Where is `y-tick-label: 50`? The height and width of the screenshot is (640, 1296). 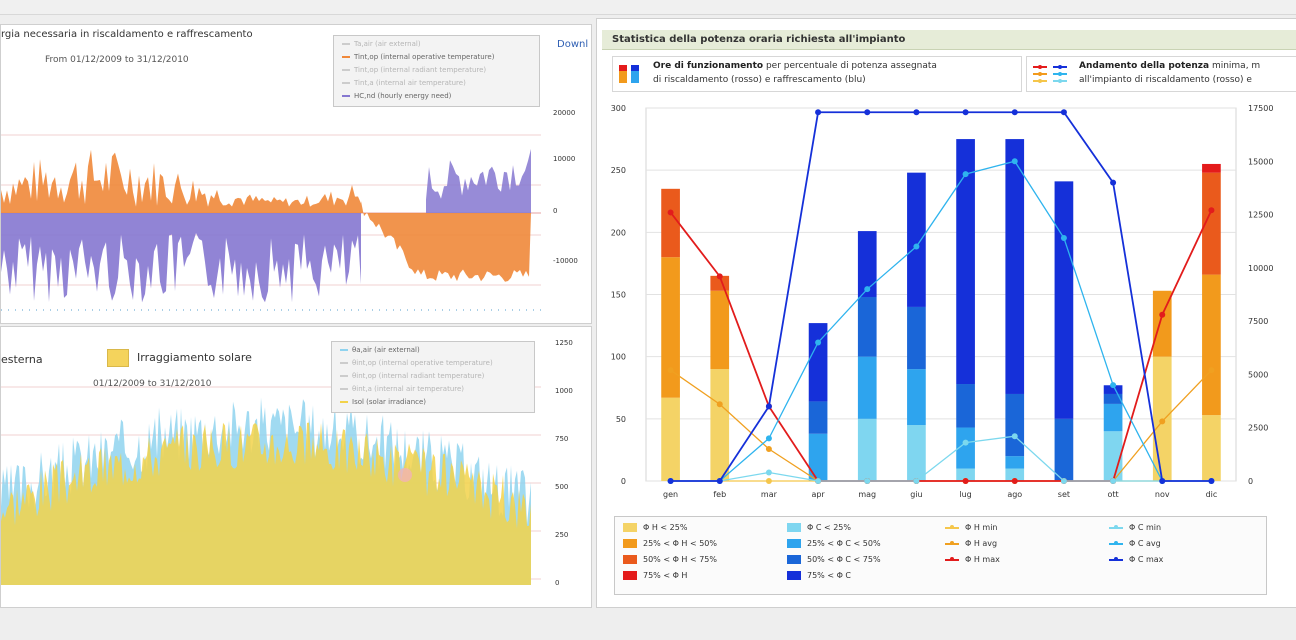 y-tick-label: 50 is located at coordinates (621, 419).